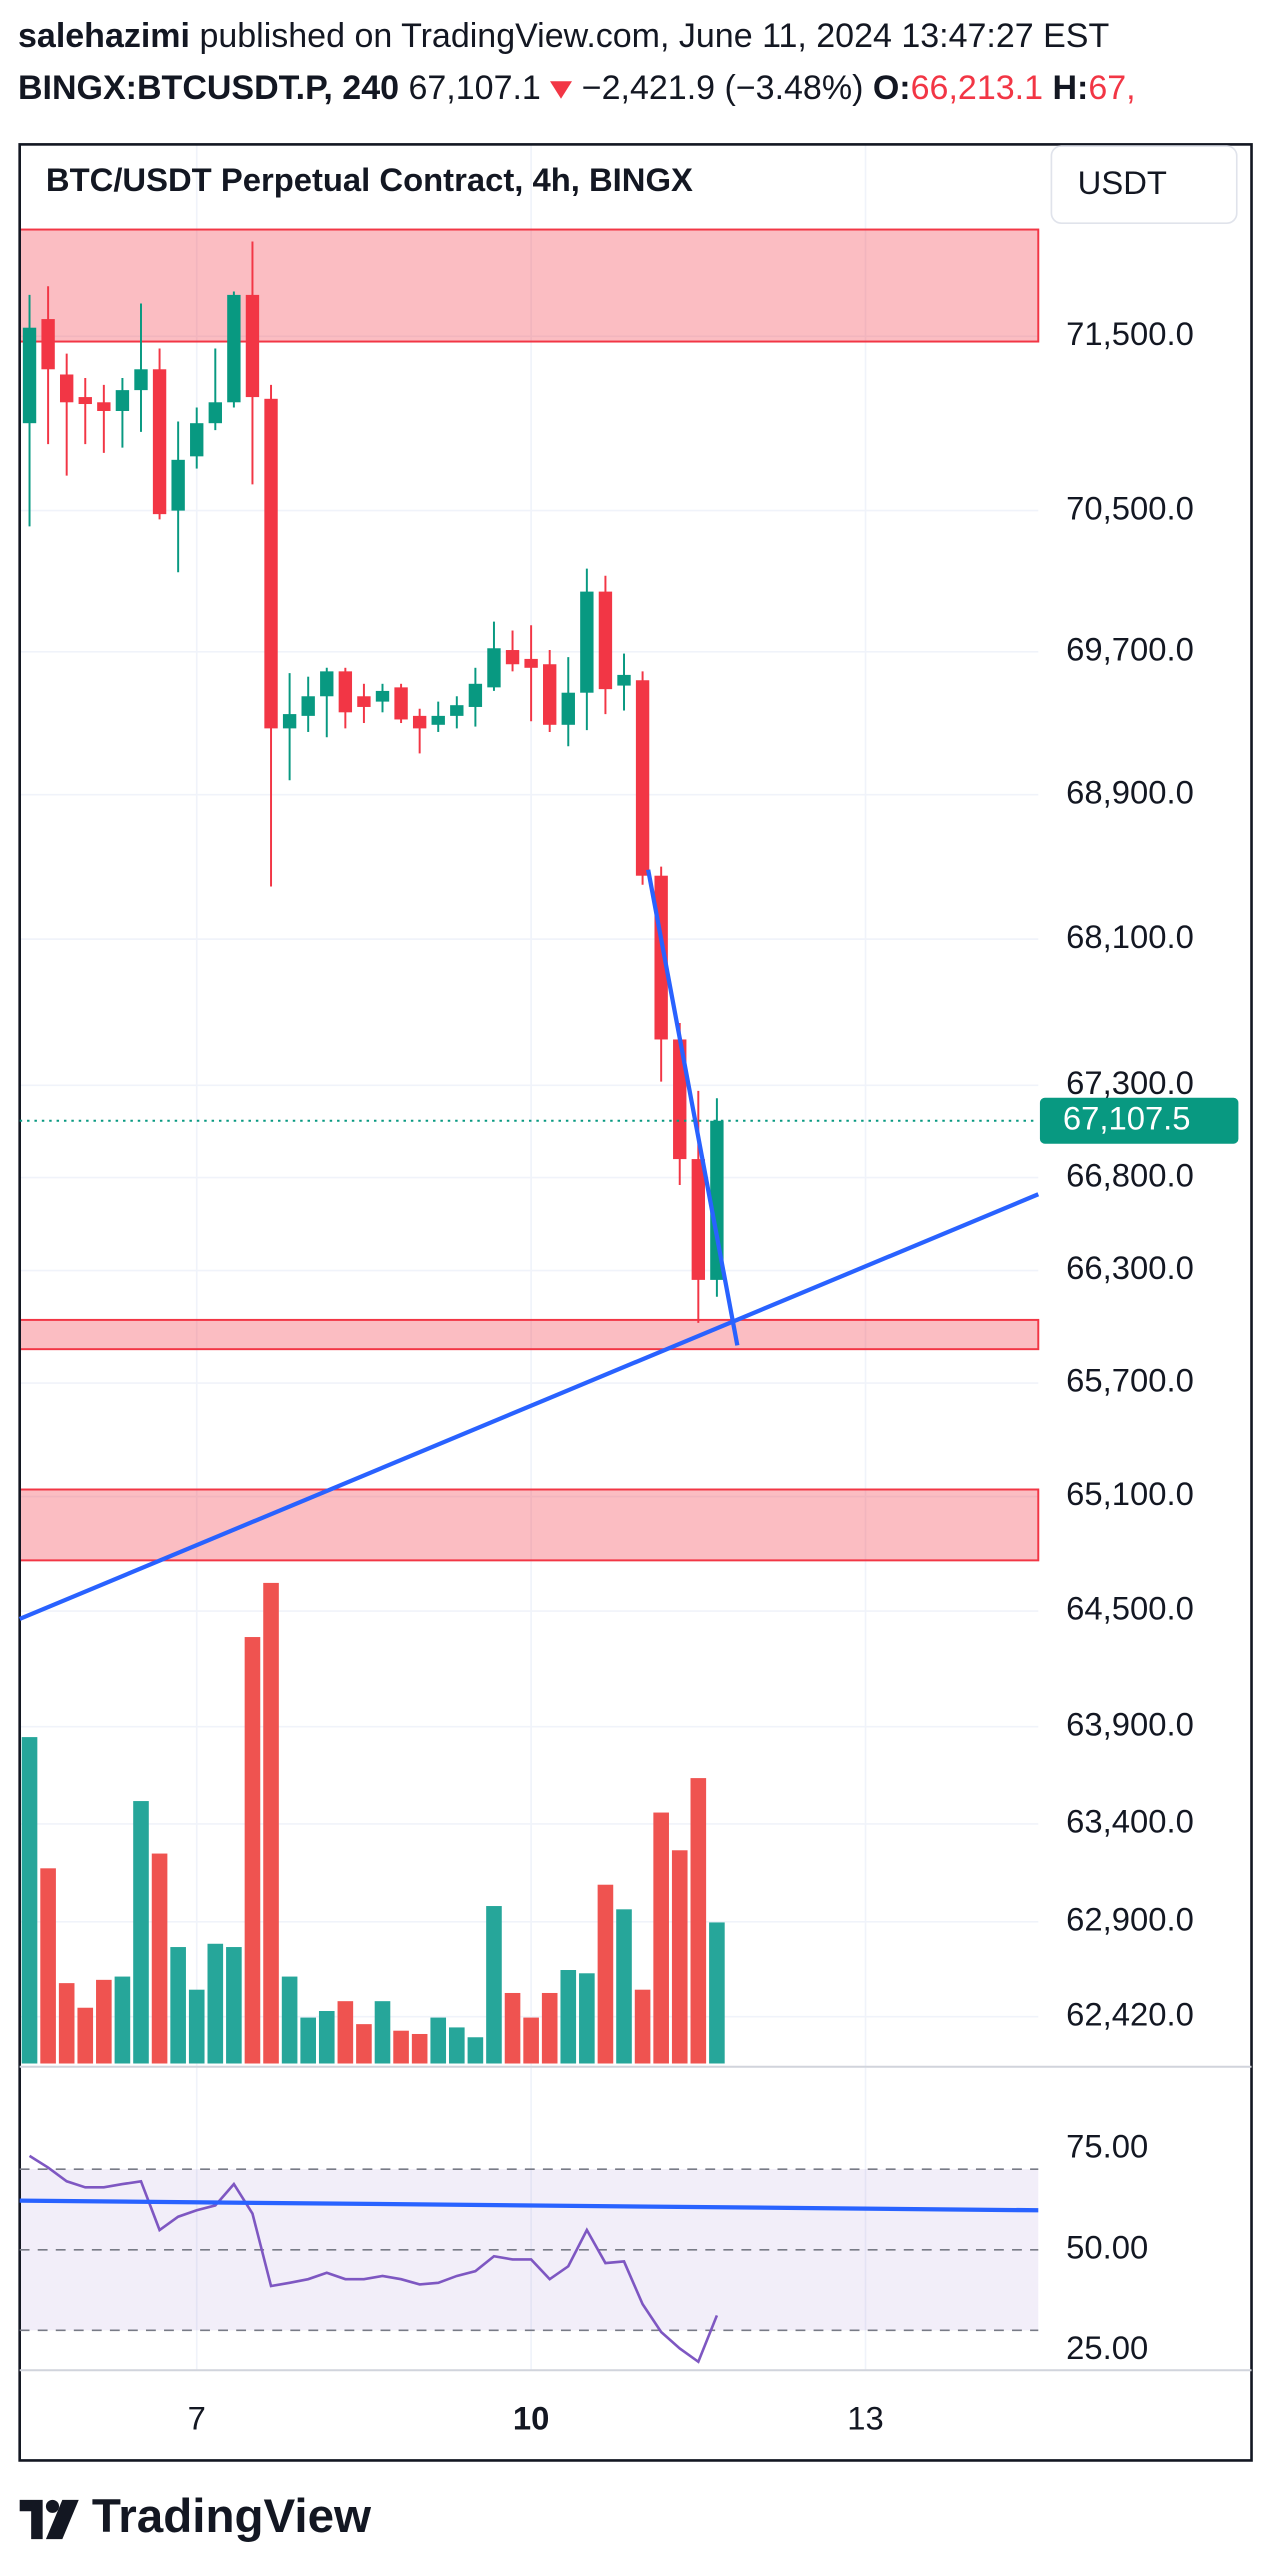 This screenshot has height=2554, width=1263. Describe the element at coordinates (1112, 88) in the screenshot. I see `h-value: 67,` at that location.